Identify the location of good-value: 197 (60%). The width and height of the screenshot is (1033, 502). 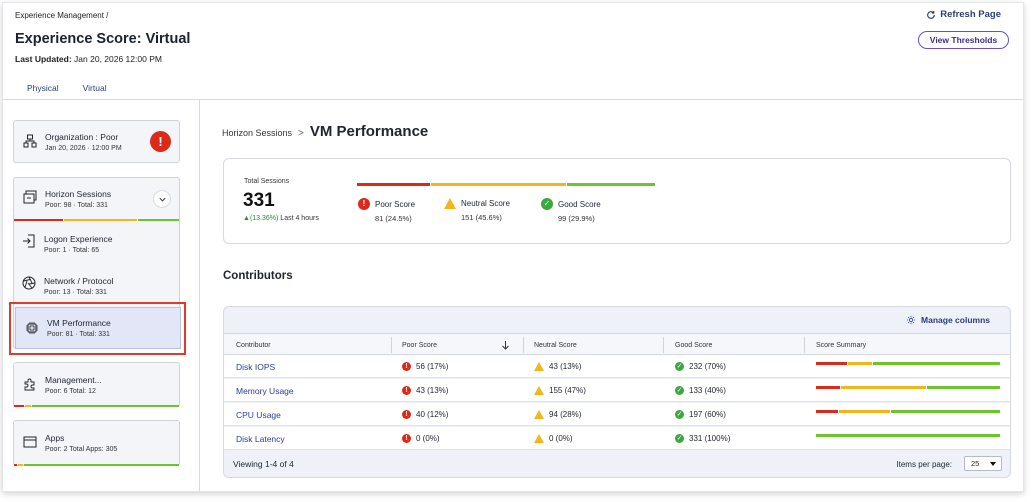
(707, 414).